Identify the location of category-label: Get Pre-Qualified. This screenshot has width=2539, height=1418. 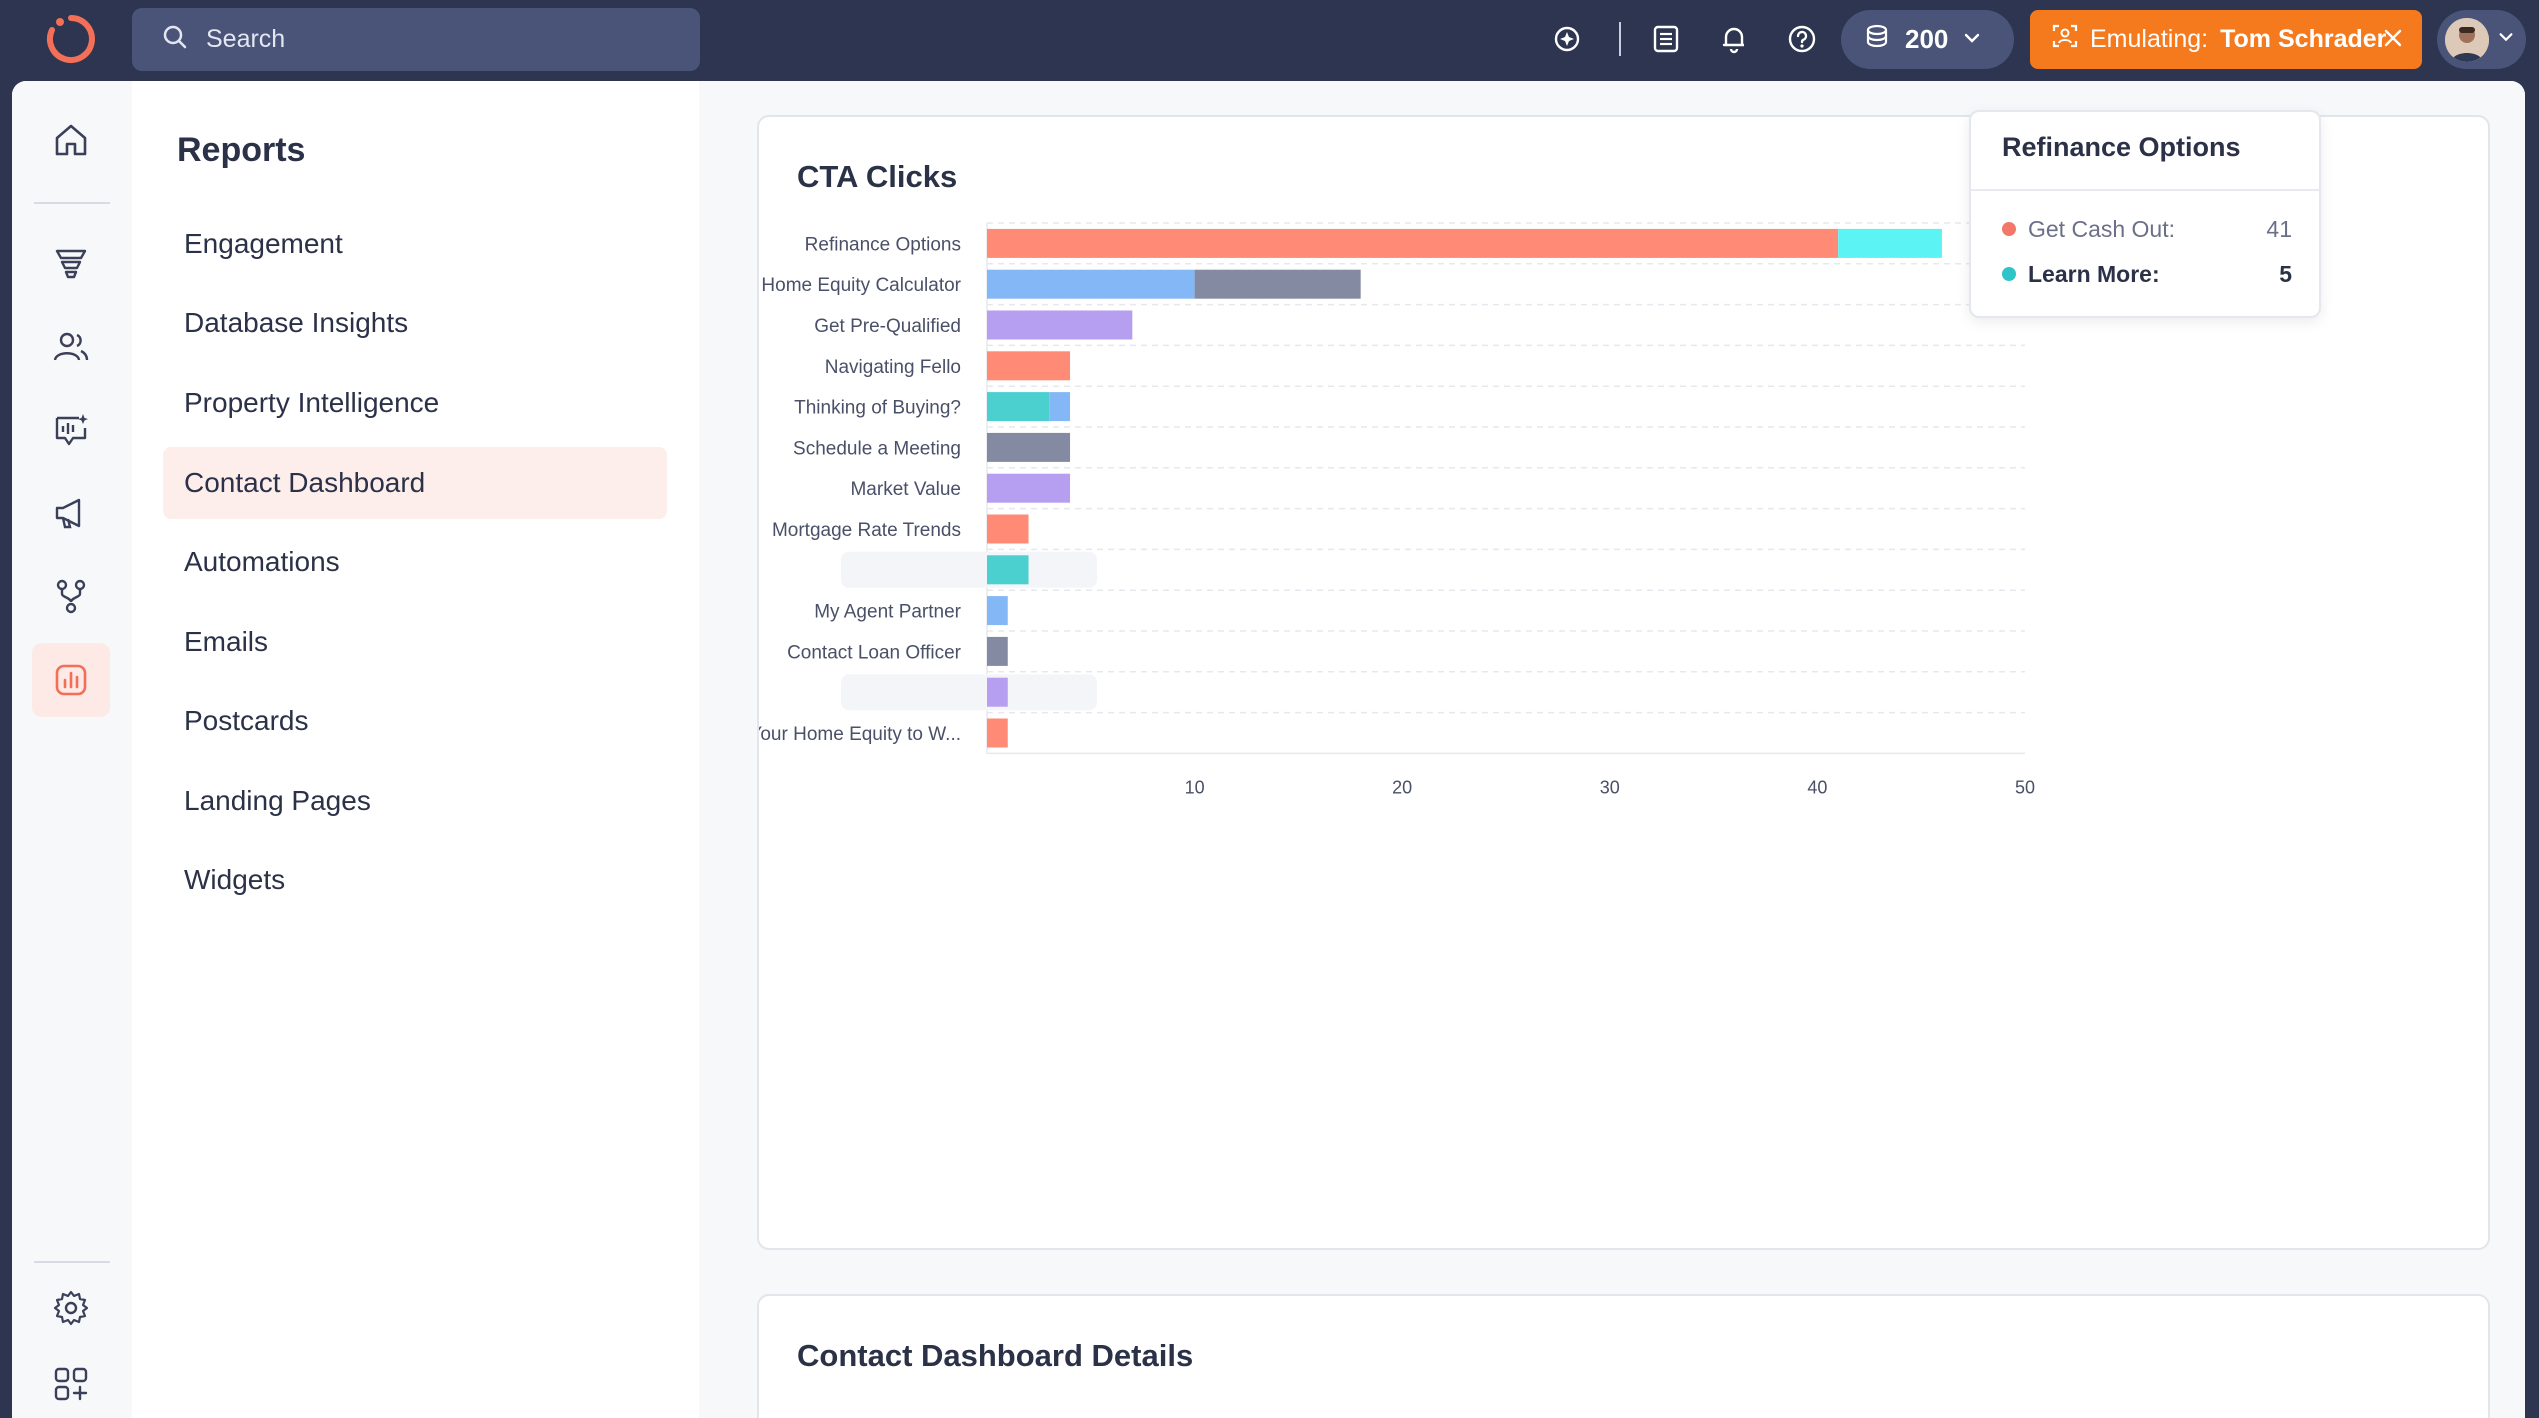
(887, 326).